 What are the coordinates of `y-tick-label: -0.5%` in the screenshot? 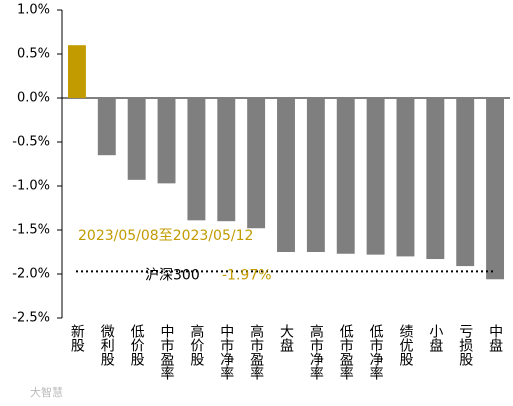 It's located at (31, 142).